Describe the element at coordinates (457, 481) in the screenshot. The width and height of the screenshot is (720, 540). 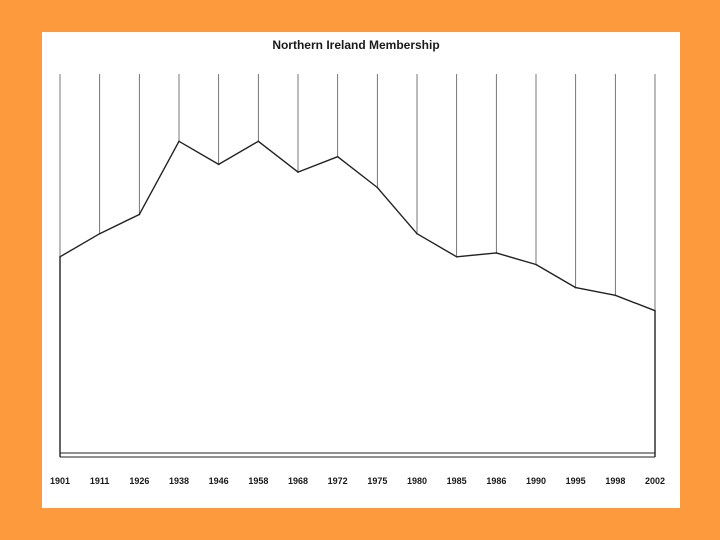
I see `tick-label-1985: 1985` at that location.